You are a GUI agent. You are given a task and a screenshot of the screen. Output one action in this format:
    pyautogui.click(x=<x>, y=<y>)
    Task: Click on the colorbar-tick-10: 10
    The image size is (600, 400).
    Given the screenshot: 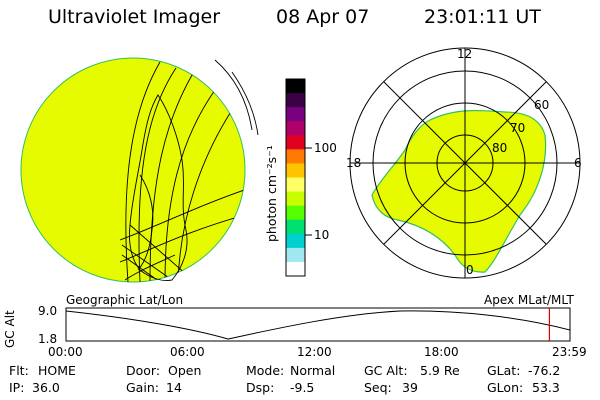 What is the action you would take?
    pyautogui.click(x=322, y=235)
    